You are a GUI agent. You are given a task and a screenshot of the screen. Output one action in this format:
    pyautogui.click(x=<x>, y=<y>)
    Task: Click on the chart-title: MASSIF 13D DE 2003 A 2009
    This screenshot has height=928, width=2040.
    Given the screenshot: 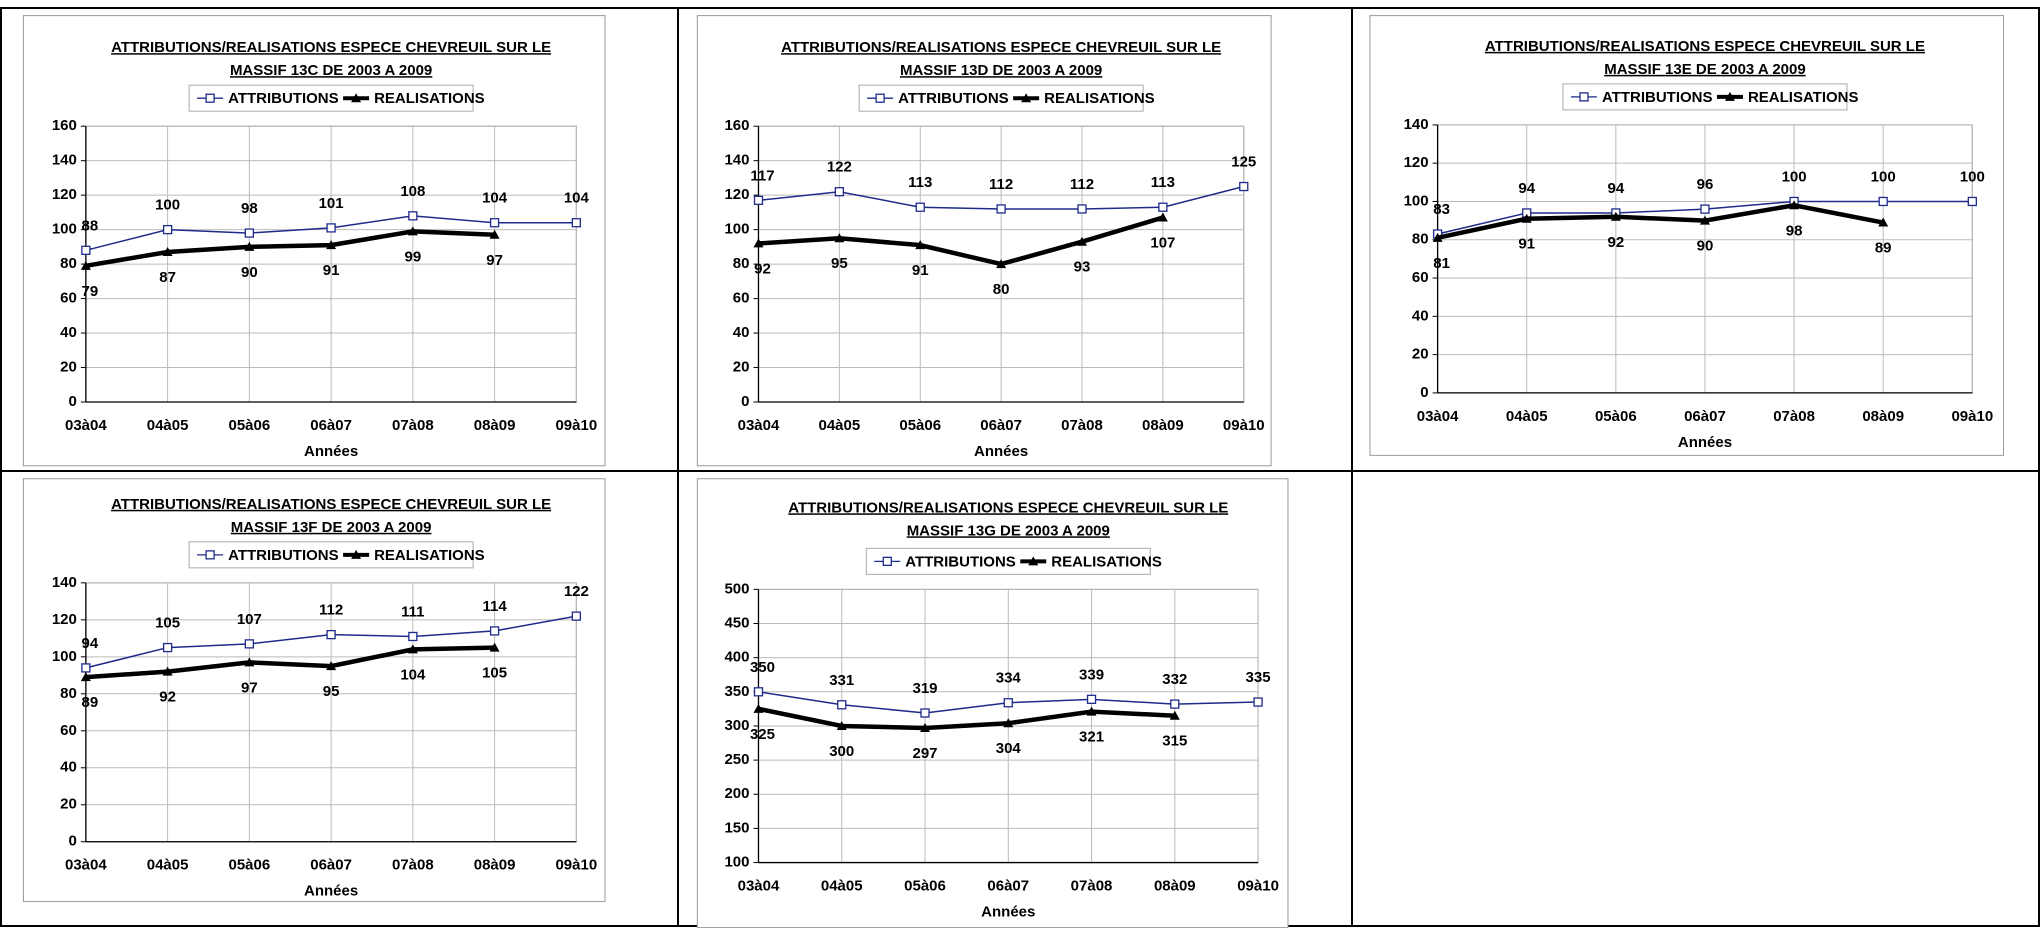 What is the action you would take?
    pyautogui.click(x=1001, y=70)
    